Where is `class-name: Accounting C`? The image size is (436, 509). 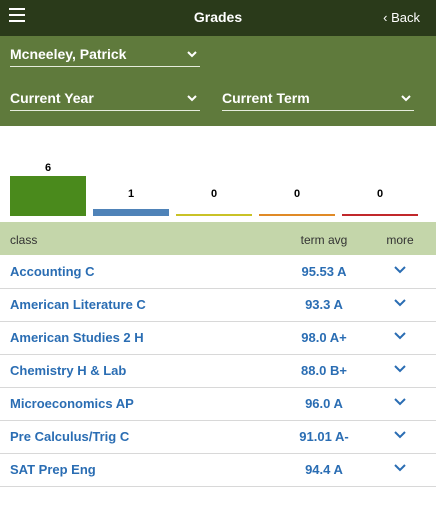
class-name: Accounting C is located at coordinates (52, 271).